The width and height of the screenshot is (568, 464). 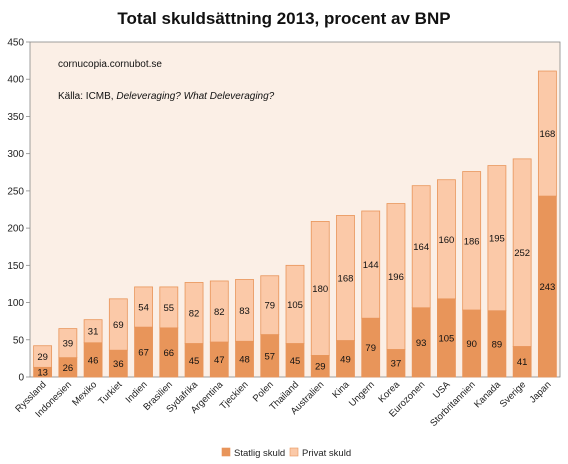 What do you see at coordinates (547, 287) in the screenshot?
I see `data-label-statlig-skuld: 243` at bounding box center [547, 287].